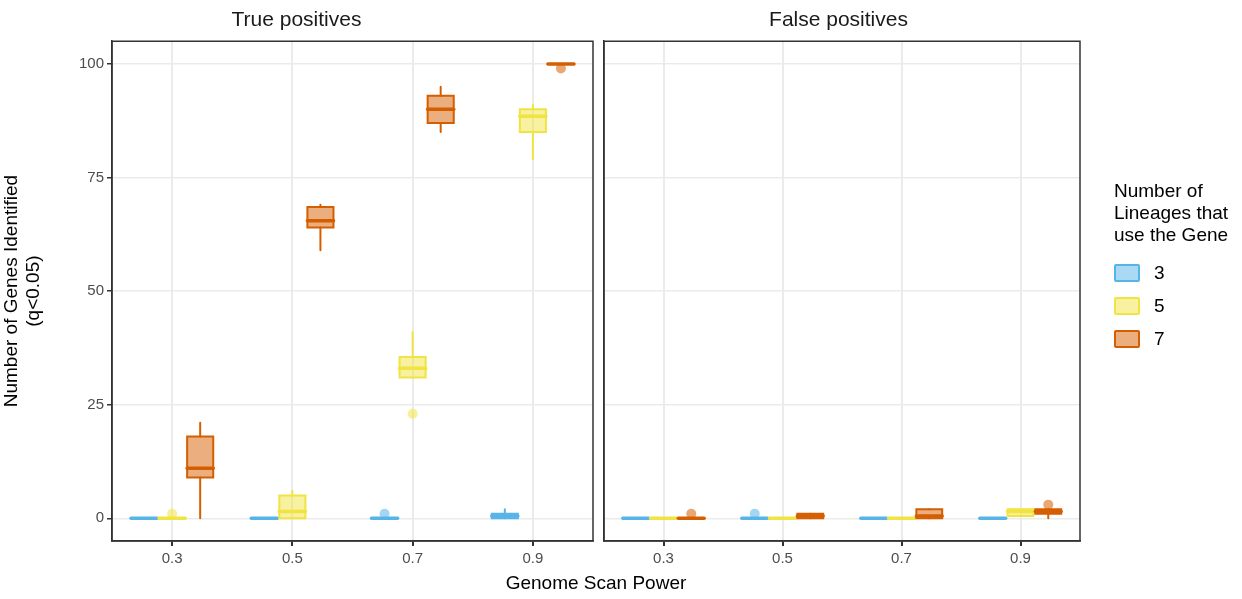 The image size is (1242, 599). I want to click on y-tick-label: 25, so click(95, 403).